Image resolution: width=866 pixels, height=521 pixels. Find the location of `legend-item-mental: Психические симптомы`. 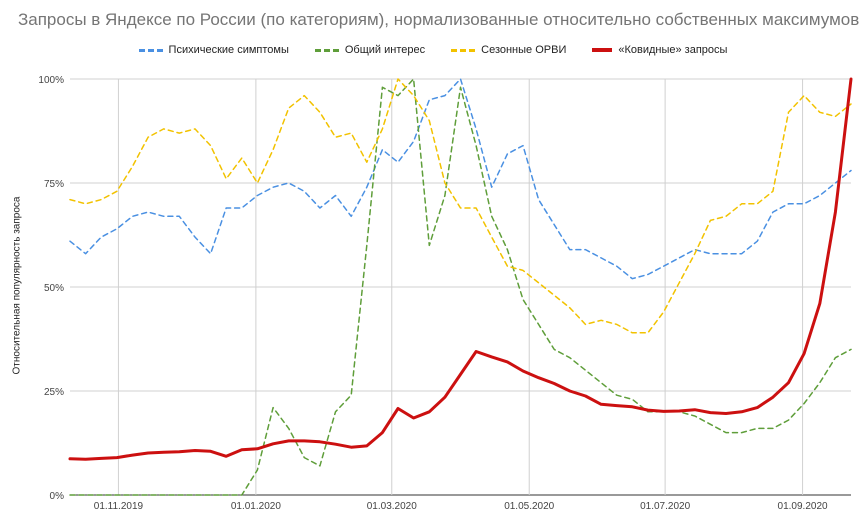

legend-item-mental: Психические симптомы is located at coordinates (213, 50).